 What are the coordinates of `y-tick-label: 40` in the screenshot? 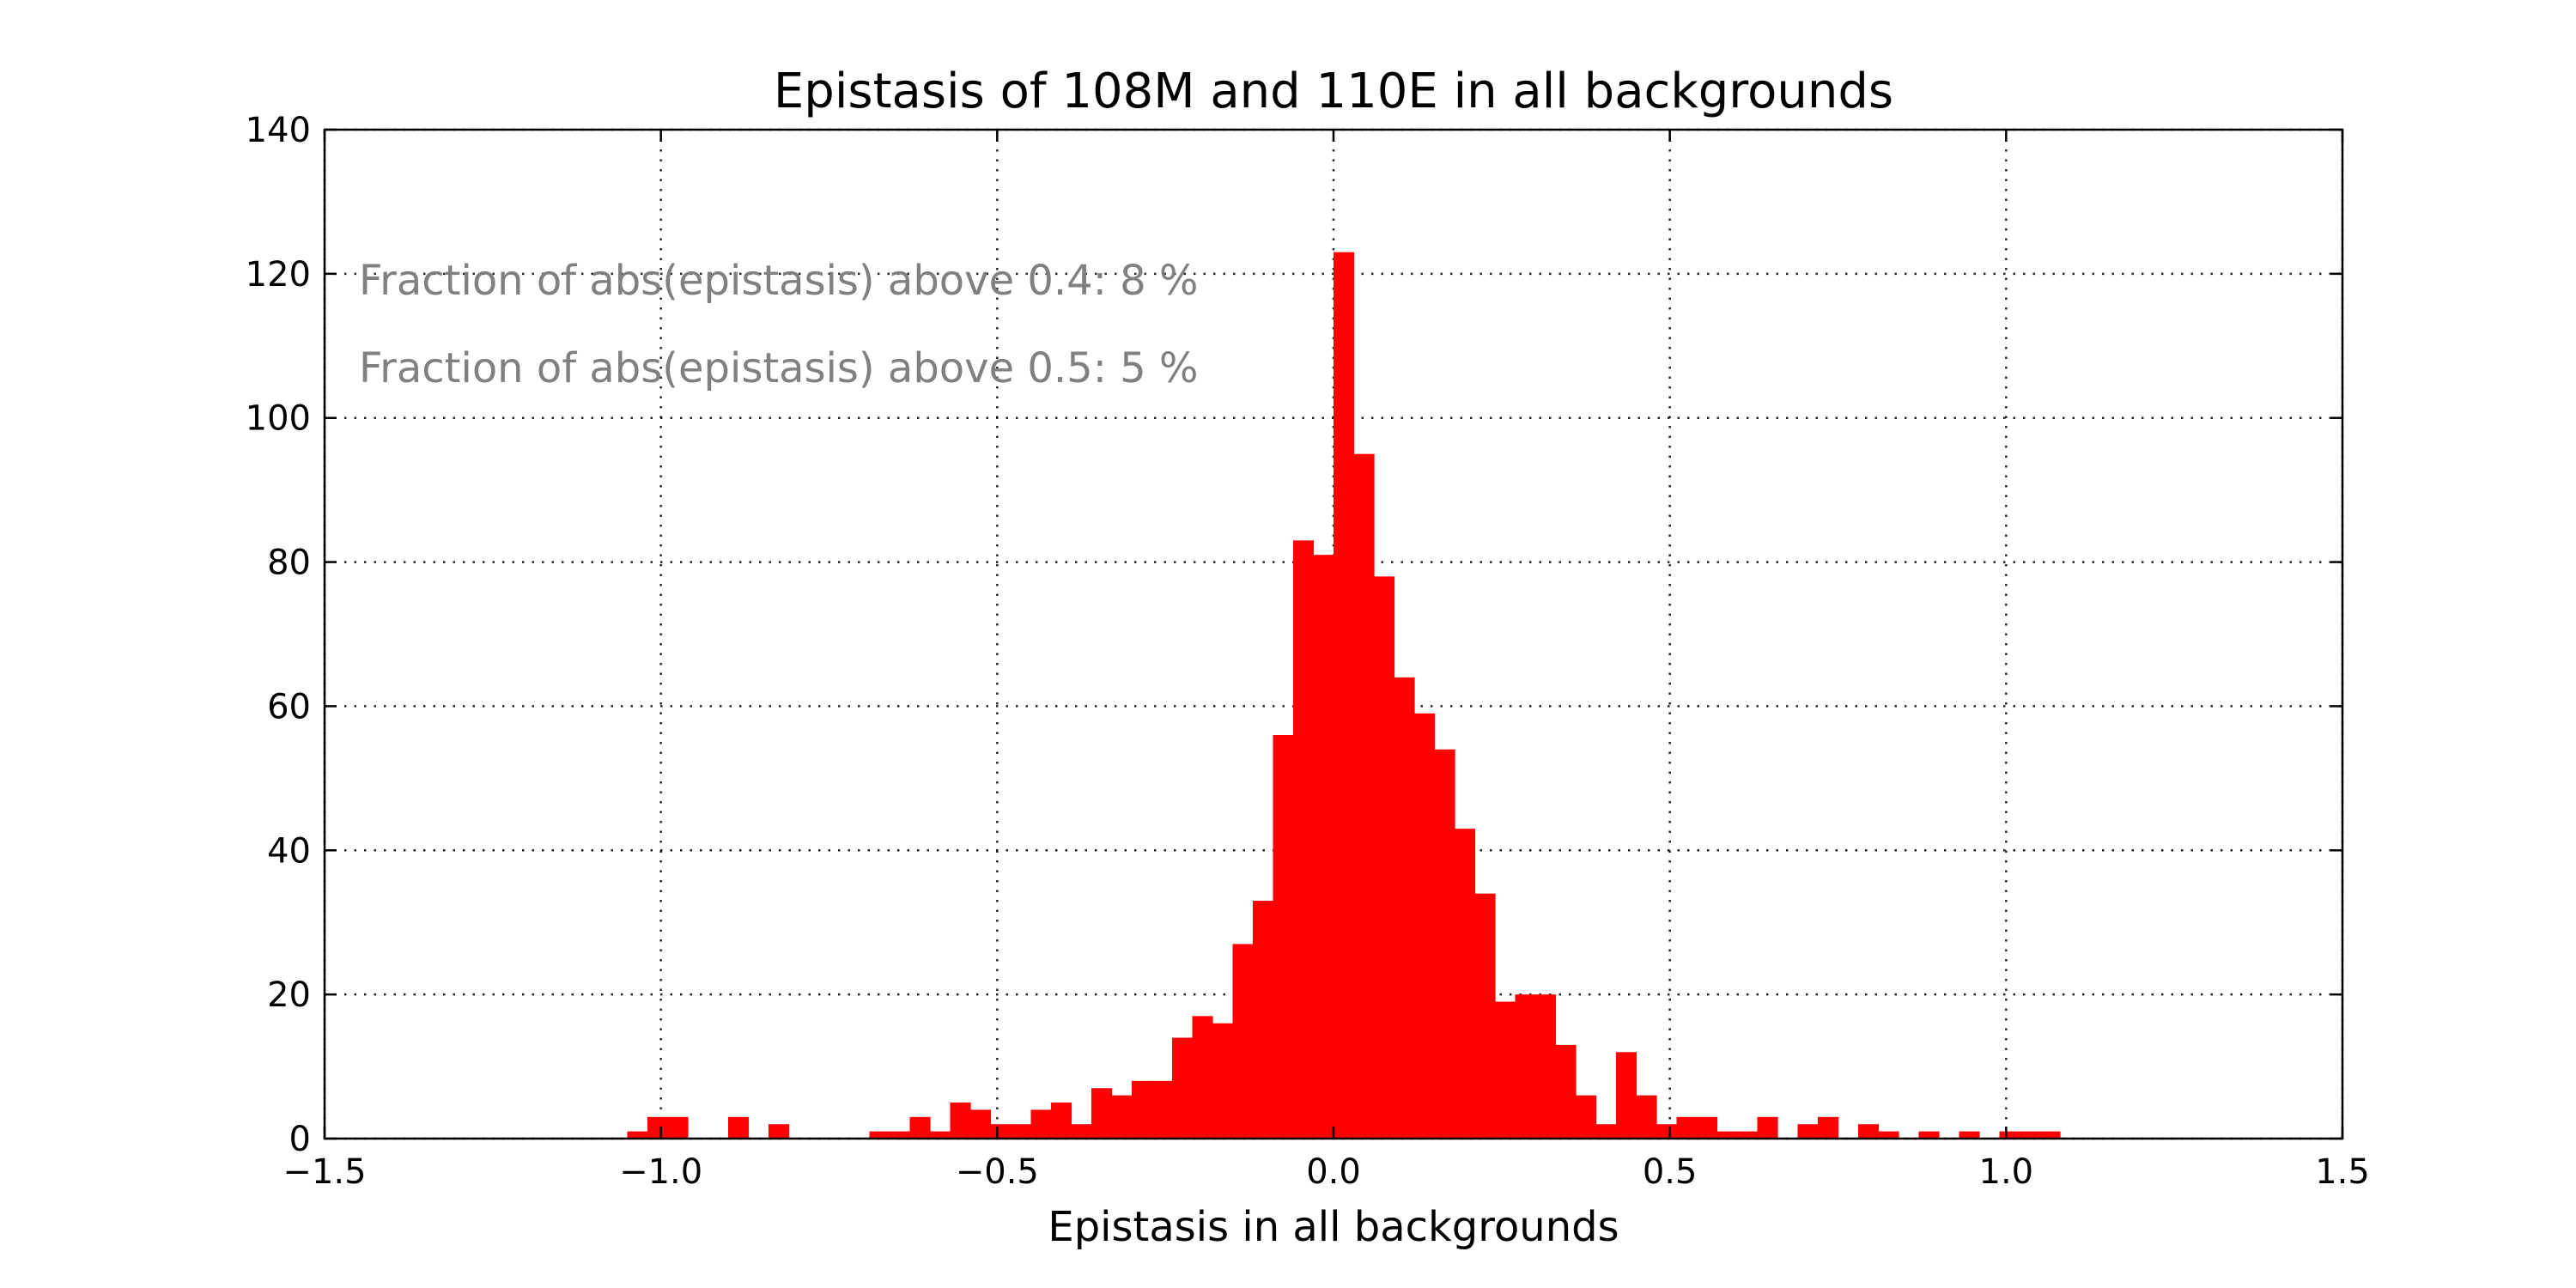 It's located at (289, 851).